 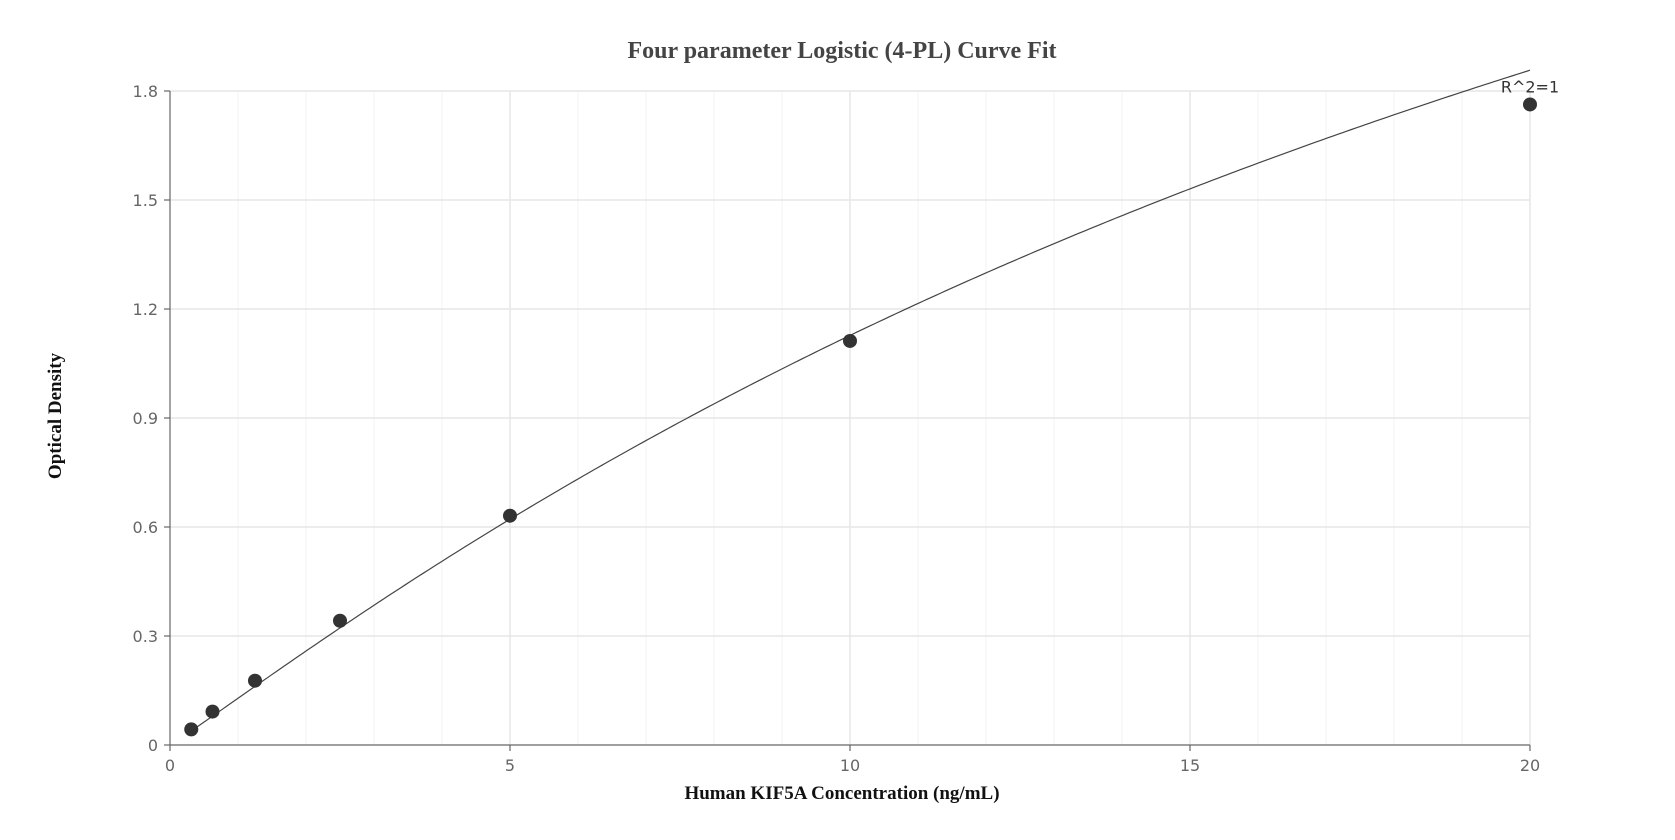 What do you see at coordinates (850, 765) in the screenshot?
I see `x-tick-label: 10` at bounding box center [850, 765].